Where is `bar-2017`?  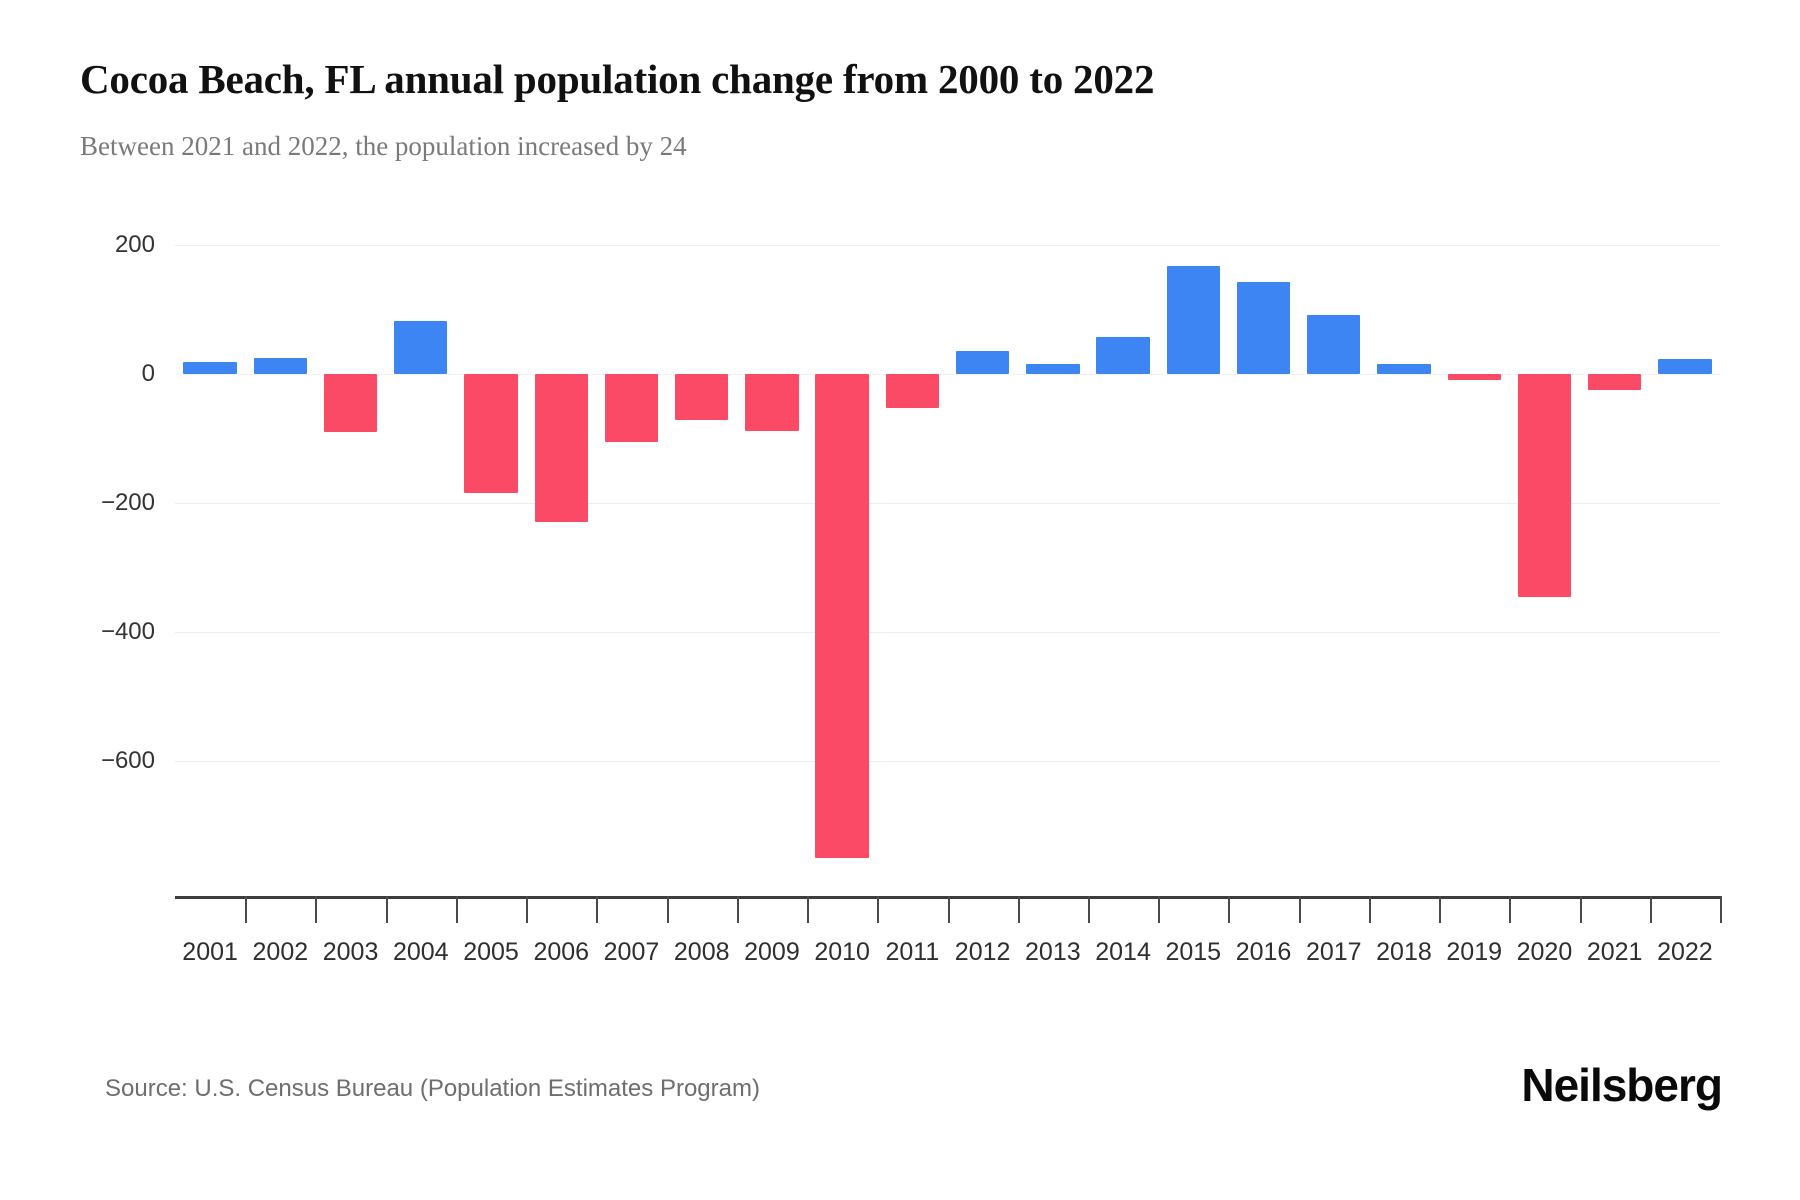
bar-2017 is located at coordinates (1334, 344).